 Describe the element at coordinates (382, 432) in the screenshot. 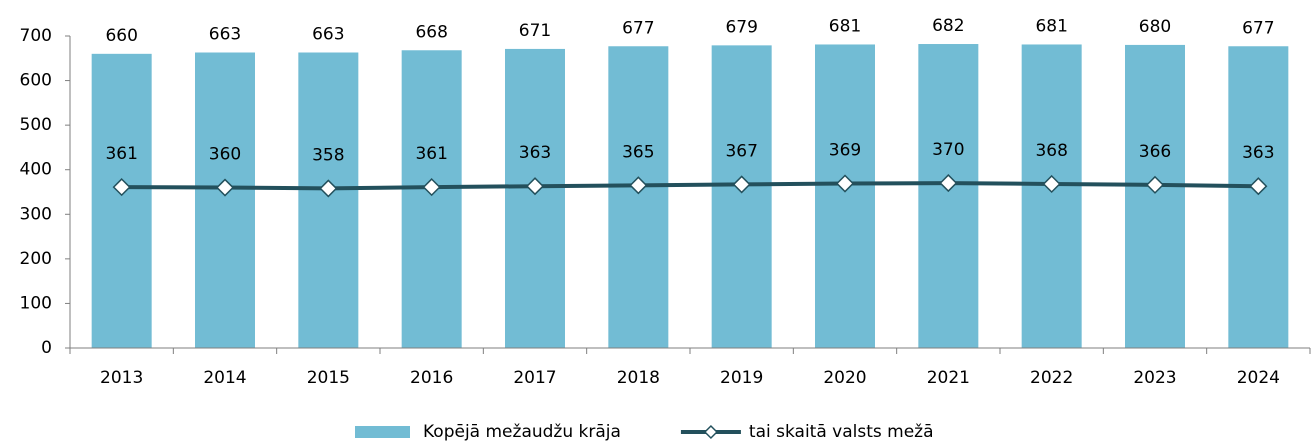

I see `legend-swatch` at that location.